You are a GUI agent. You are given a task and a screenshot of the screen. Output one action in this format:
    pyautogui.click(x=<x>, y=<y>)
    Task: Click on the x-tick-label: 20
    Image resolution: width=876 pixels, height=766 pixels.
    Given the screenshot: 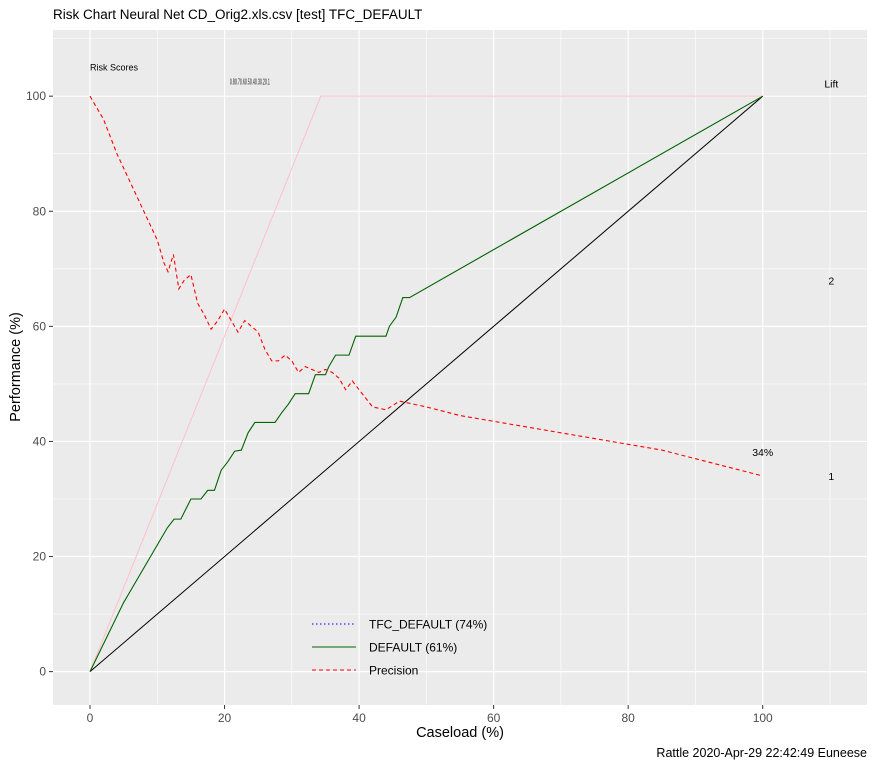 What is the action you would take?
    pyautogui.click(x=225, y=718)
    